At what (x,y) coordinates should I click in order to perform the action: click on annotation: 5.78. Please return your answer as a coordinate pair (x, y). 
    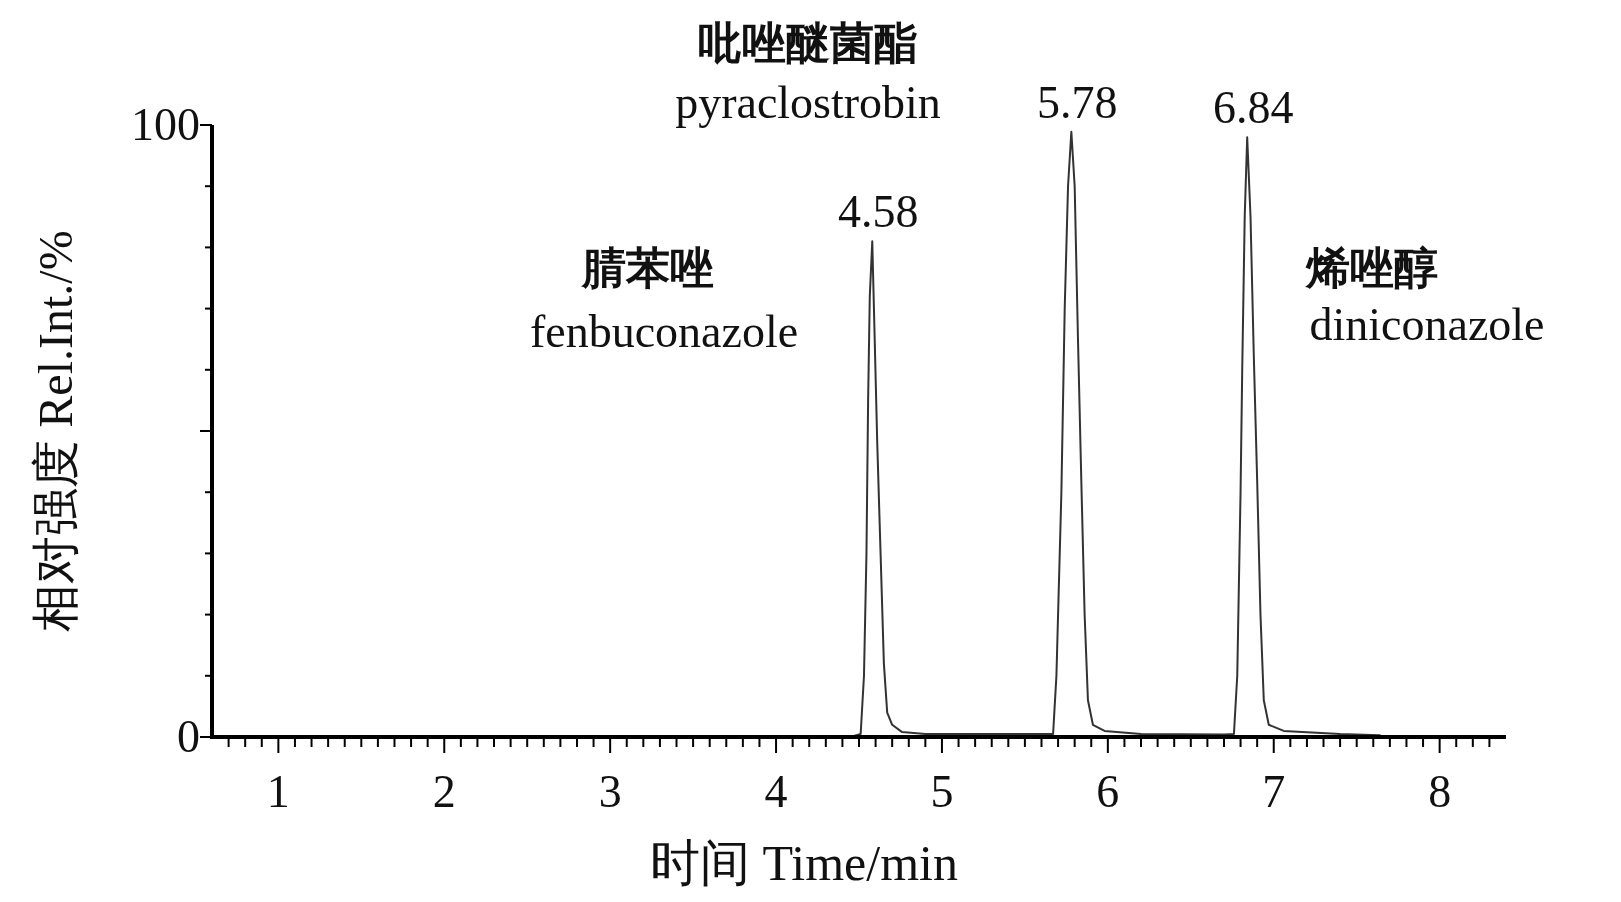
    Looking at the image, I should click on (1077, 102).